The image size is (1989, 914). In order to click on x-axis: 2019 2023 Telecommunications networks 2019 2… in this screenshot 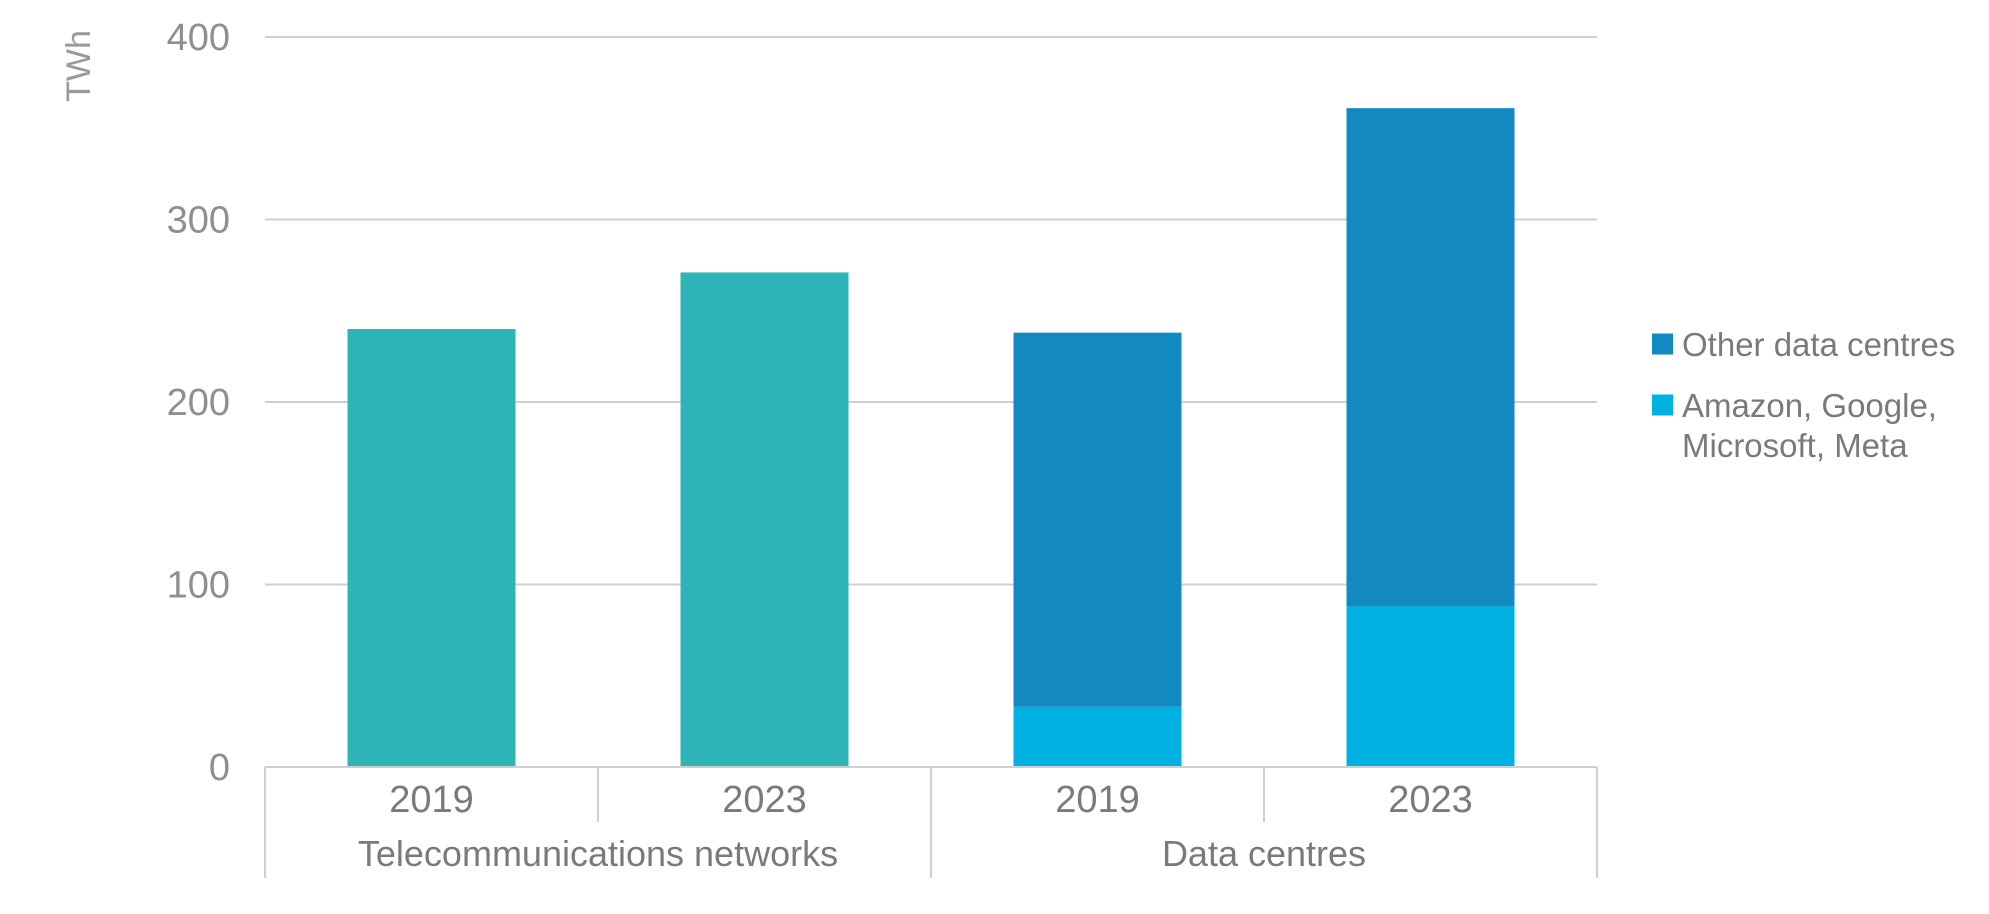, I will do `click(931, 822)`.